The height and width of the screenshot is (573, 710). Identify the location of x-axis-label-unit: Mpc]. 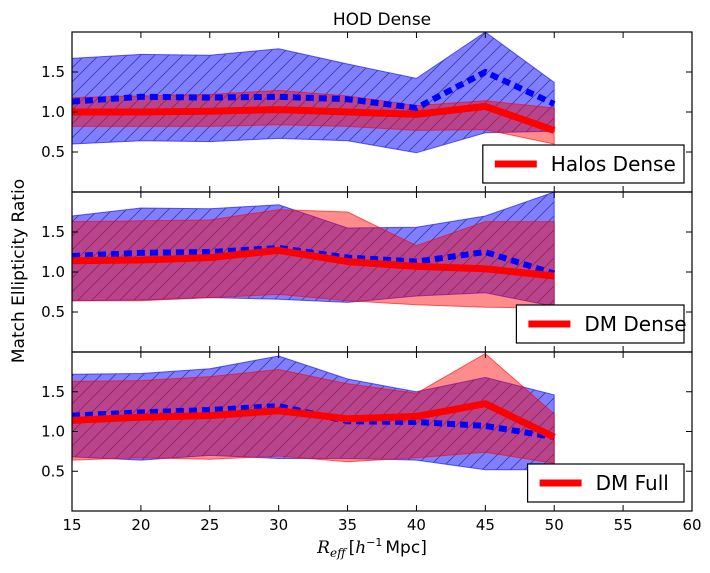
(405, 548).